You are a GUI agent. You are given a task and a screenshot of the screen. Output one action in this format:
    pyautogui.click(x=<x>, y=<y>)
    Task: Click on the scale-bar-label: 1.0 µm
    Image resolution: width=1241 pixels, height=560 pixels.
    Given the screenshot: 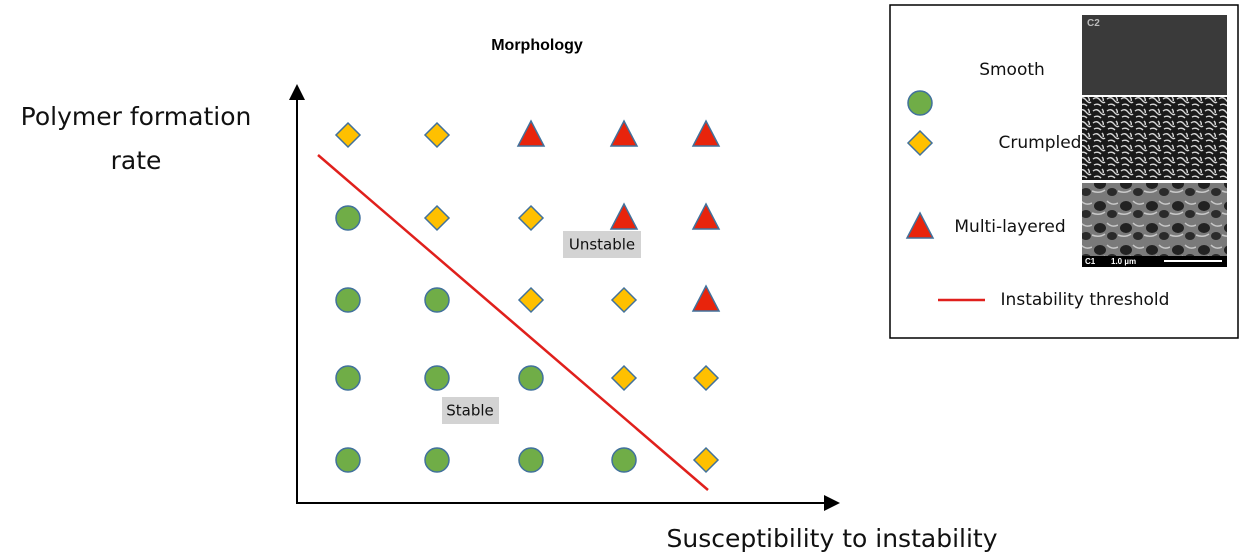 What is the action you would take?
    pyautogui.click(x=1123, y=261)
    